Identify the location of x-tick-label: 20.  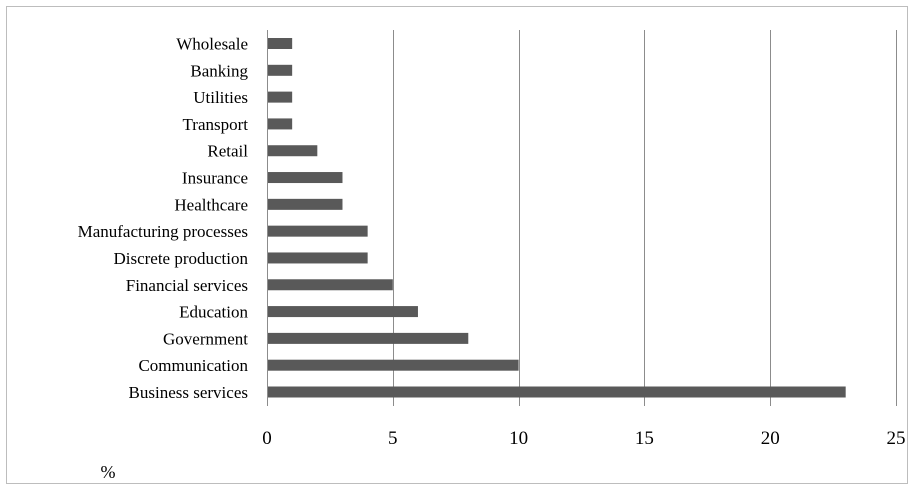
(770, 438).